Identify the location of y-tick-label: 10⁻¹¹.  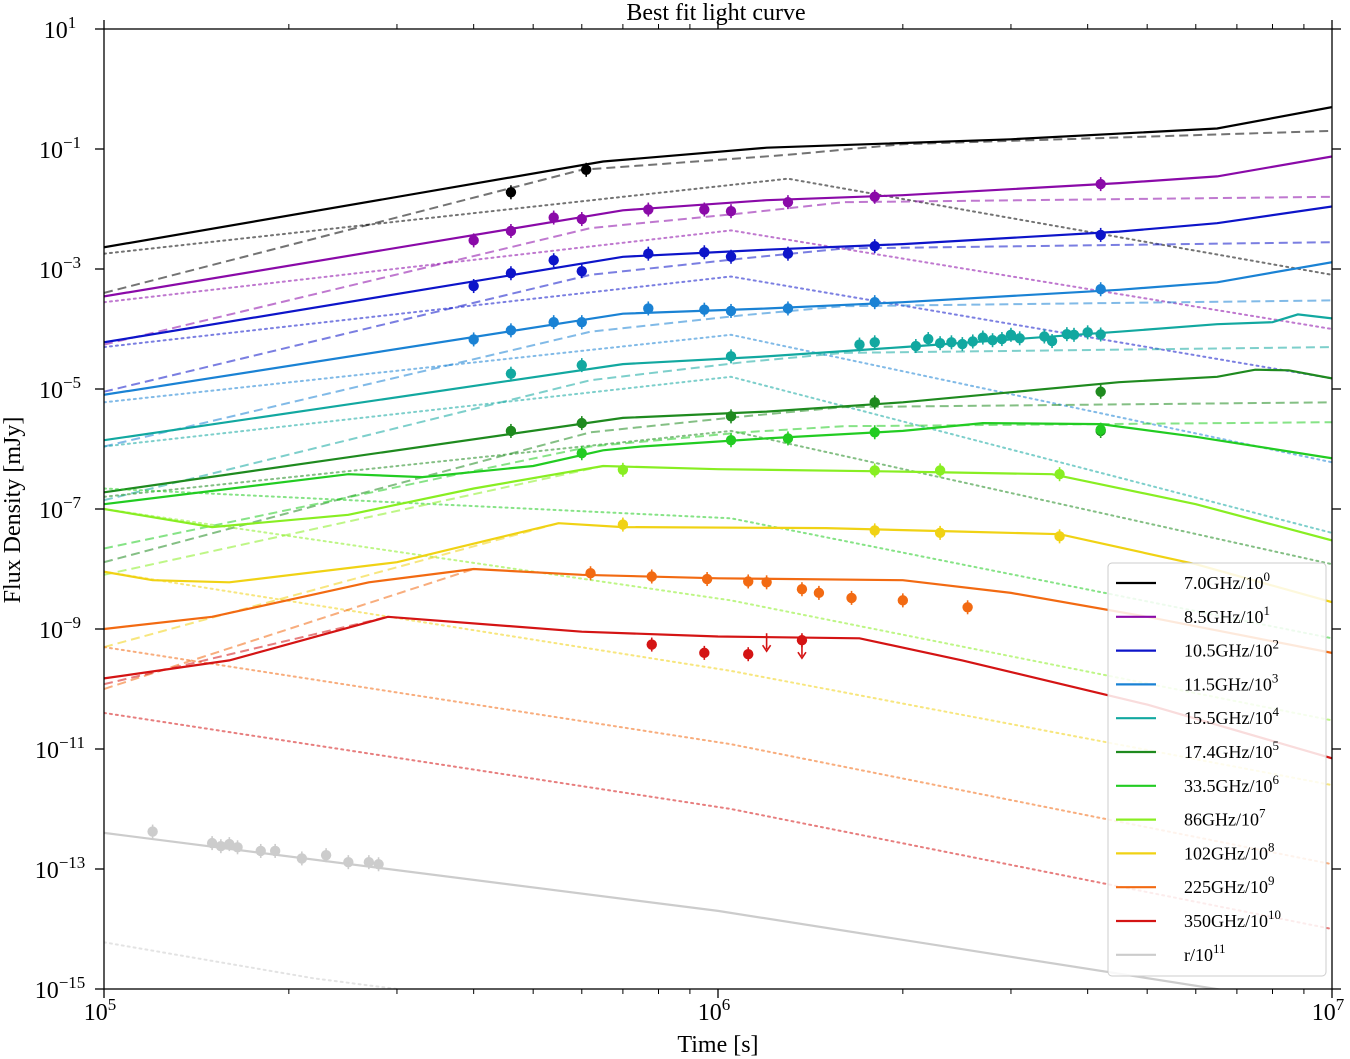
(60, 748).